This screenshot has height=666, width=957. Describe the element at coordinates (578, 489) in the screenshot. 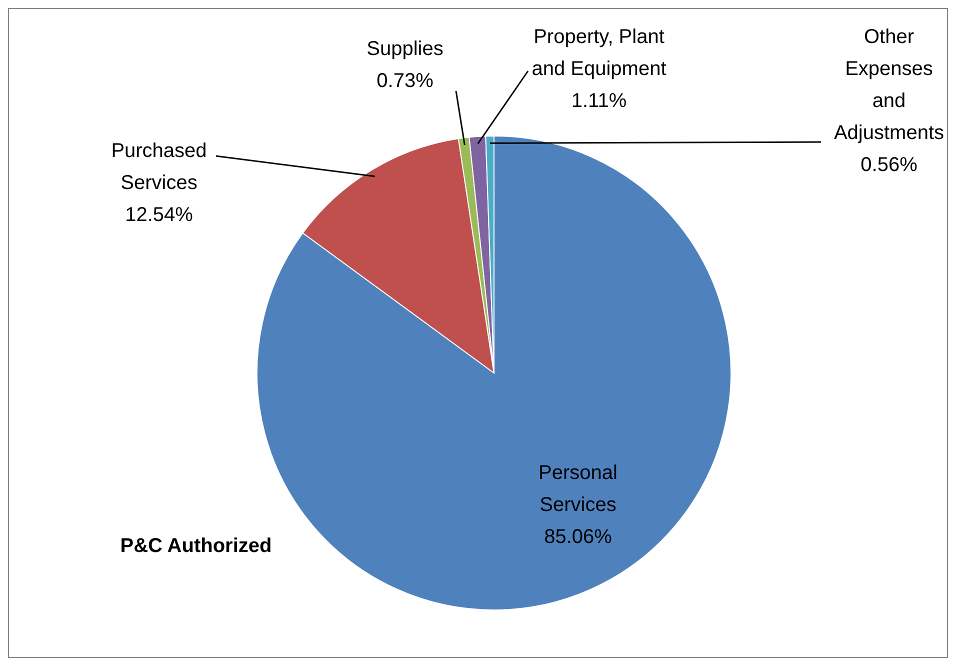

I see `slice-label: Personal Services` at that location.